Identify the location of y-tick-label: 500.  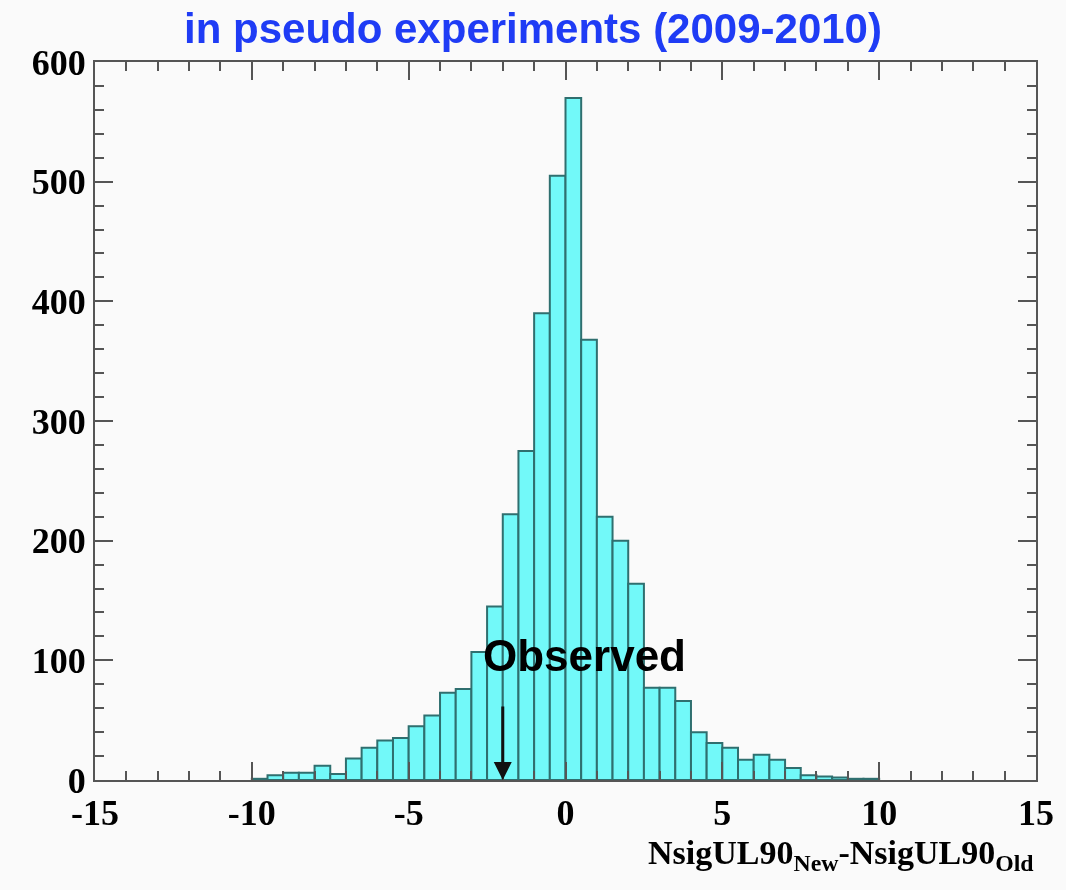
(58, 182).